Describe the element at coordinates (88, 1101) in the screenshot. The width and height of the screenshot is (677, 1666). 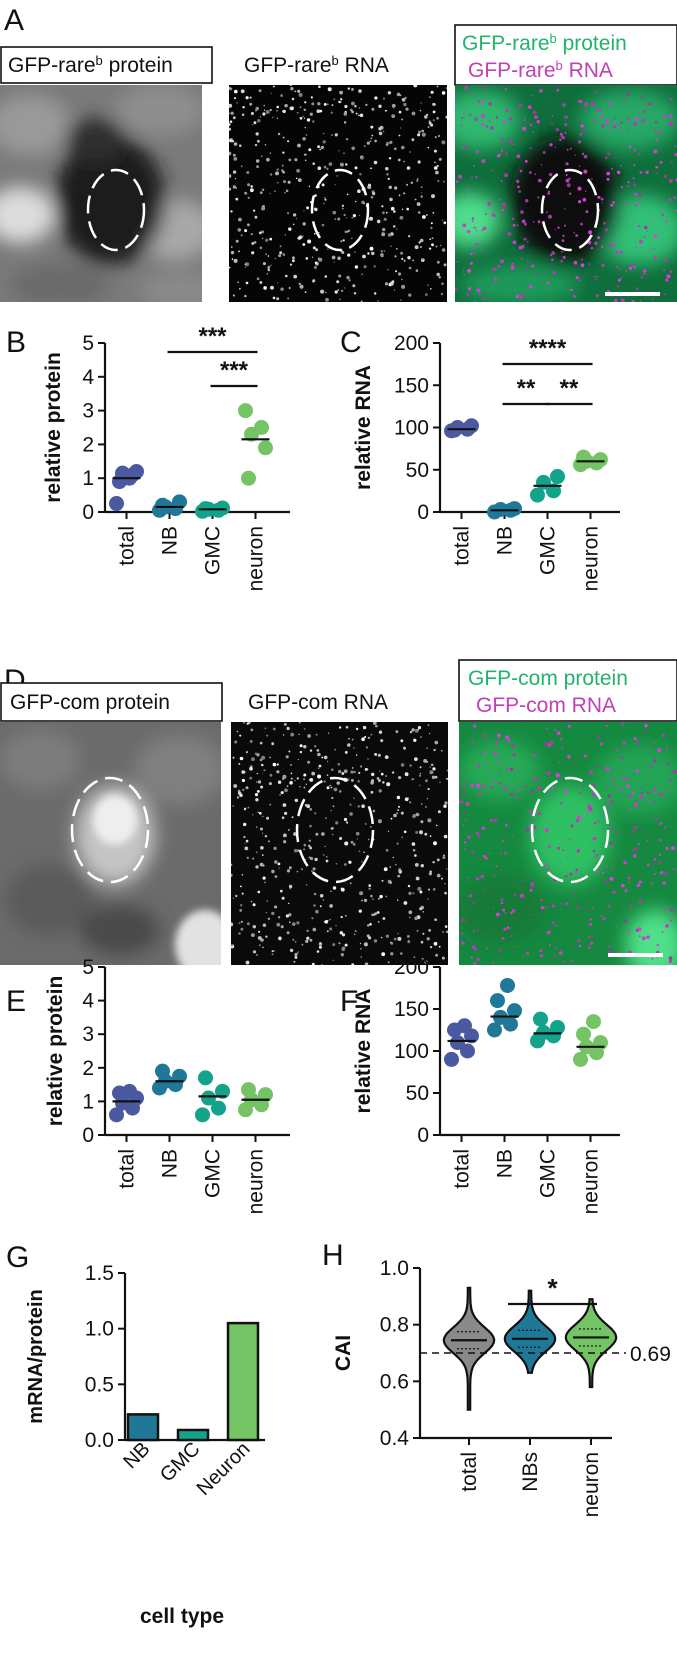
I see `panel-e-y-tick-label: 1` at that location.